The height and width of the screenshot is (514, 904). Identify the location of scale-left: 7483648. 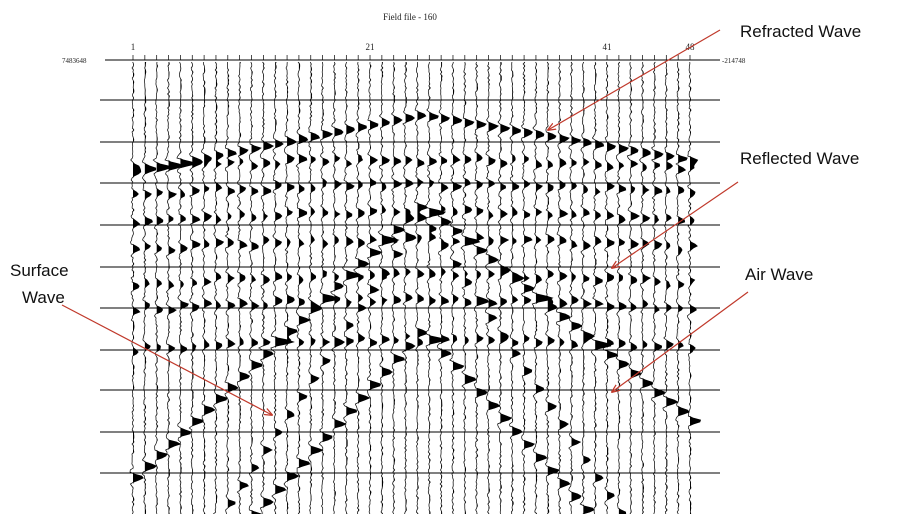
(74, 61).